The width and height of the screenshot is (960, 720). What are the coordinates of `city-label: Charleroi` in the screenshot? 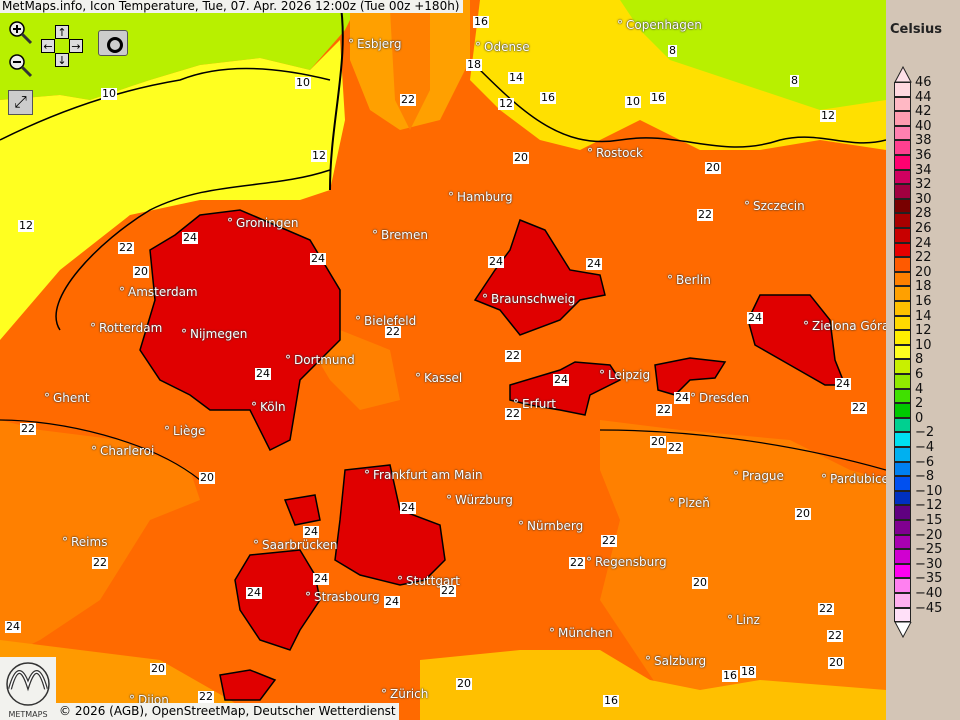 It's located at (122, 451).